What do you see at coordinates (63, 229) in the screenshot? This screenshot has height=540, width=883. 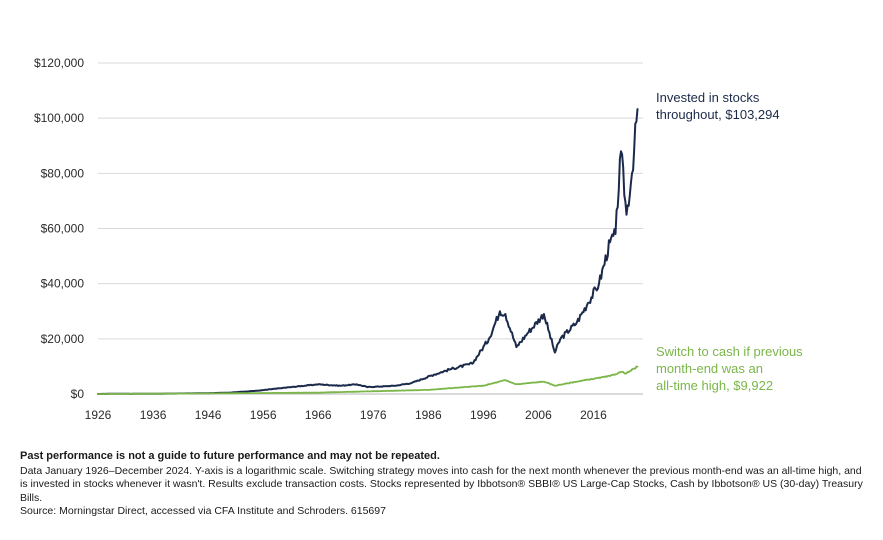 I see `y-tick-label: $60,000` at bounding box center [63, 229].